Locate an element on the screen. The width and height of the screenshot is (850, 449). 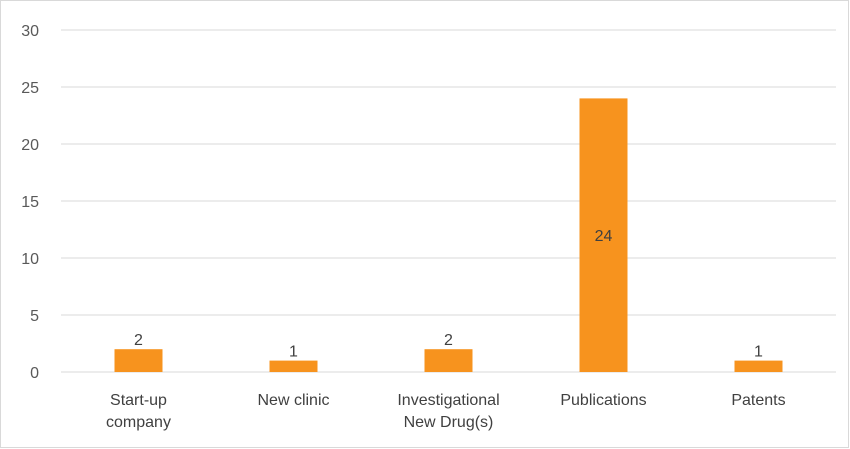
category-label-line: New clinic is located at coordinates (293, 400).